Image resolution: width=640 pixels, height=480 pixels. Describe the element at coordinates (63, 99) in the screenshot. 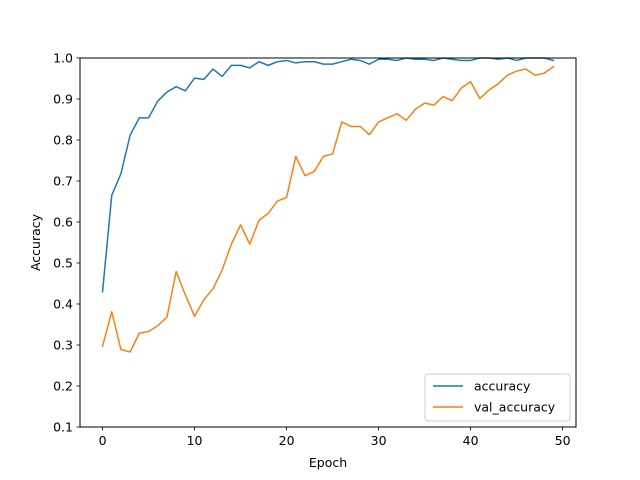

I see `y-tick-label: 0.9` at that location.